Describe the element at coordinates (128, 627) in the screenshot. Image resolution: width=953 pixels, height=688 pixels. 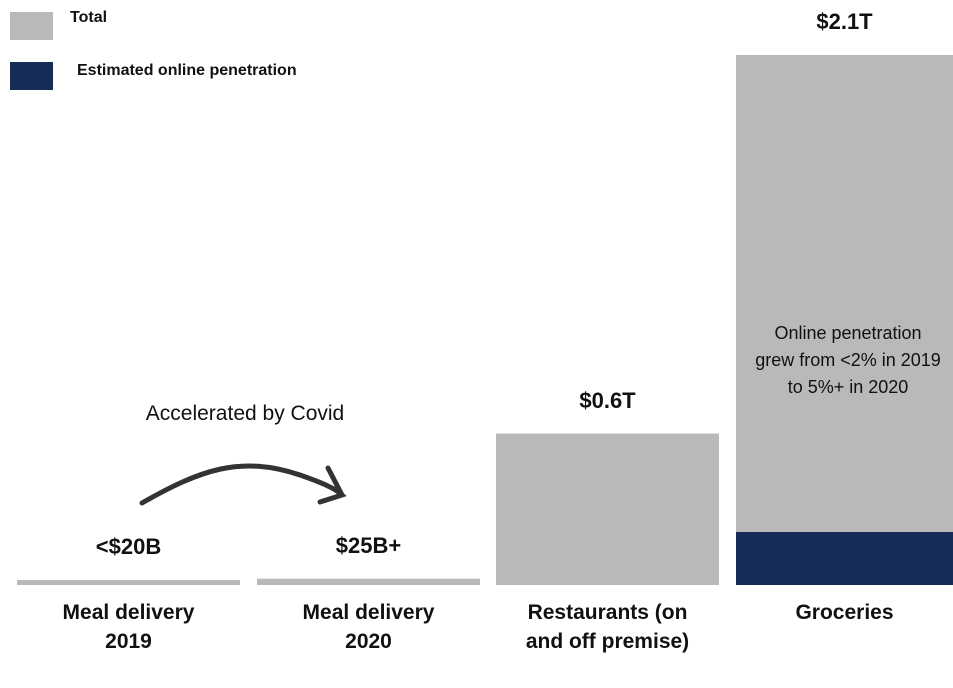
I see `x-tick-label: Meal delivery 2019` at that location.